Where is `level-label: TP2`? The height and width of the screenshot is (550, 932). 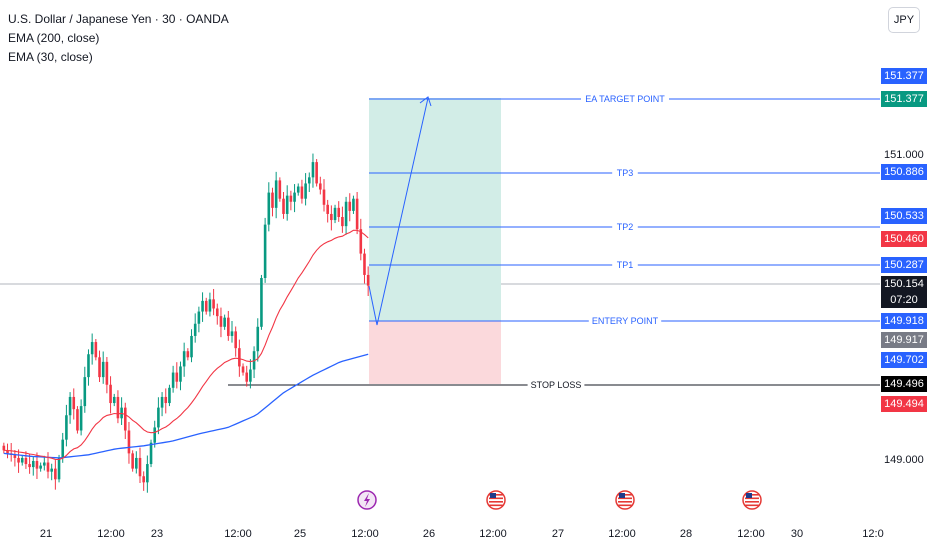
level-label: TP2 is located at coordinates (625, 227).